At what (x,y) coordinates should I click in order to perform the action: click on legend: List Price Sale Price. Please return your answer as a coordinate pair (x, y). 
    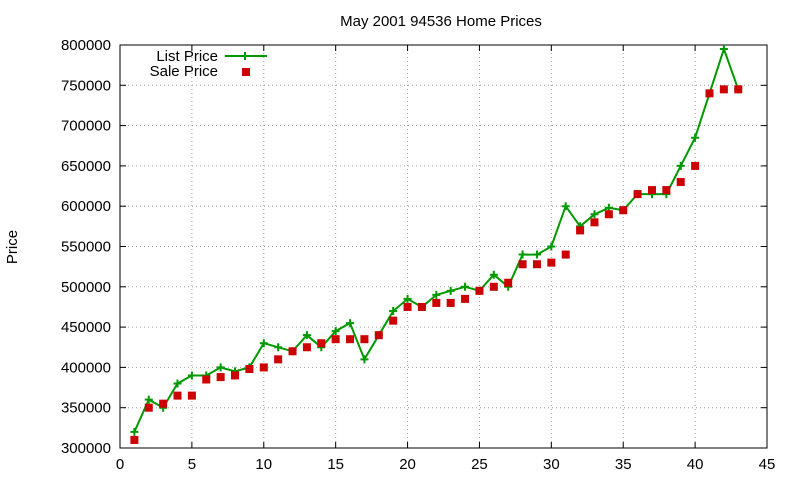
    Looking at the image, I should click on (208, 64).